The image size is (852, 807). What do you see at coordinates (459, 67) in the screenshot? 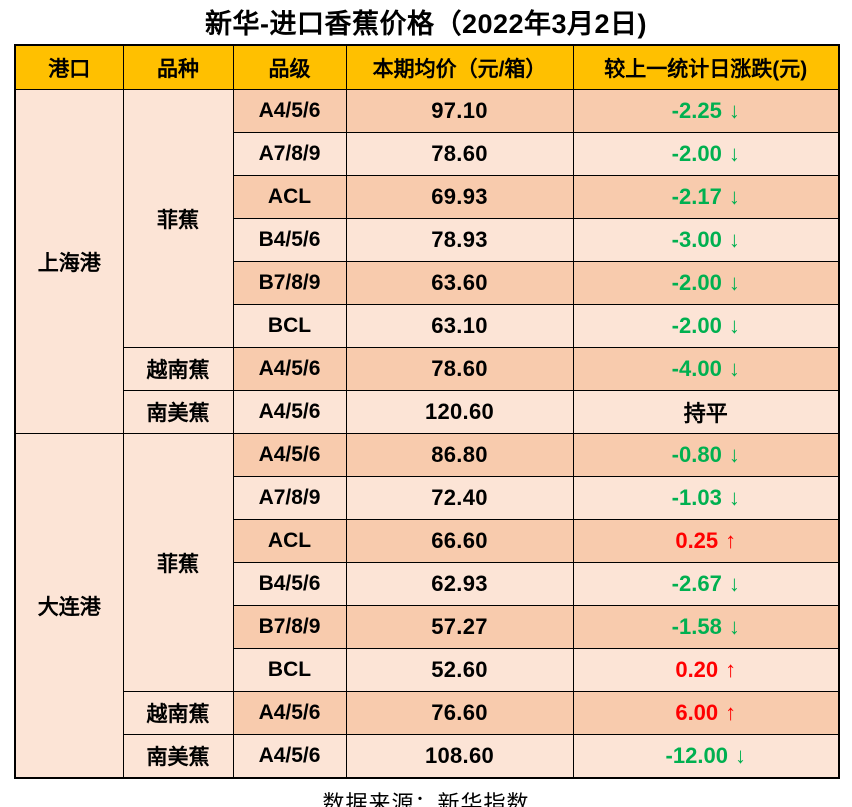
I see `col-header-price: 本期均价（元/箱）` at bounding box center [459, 67].